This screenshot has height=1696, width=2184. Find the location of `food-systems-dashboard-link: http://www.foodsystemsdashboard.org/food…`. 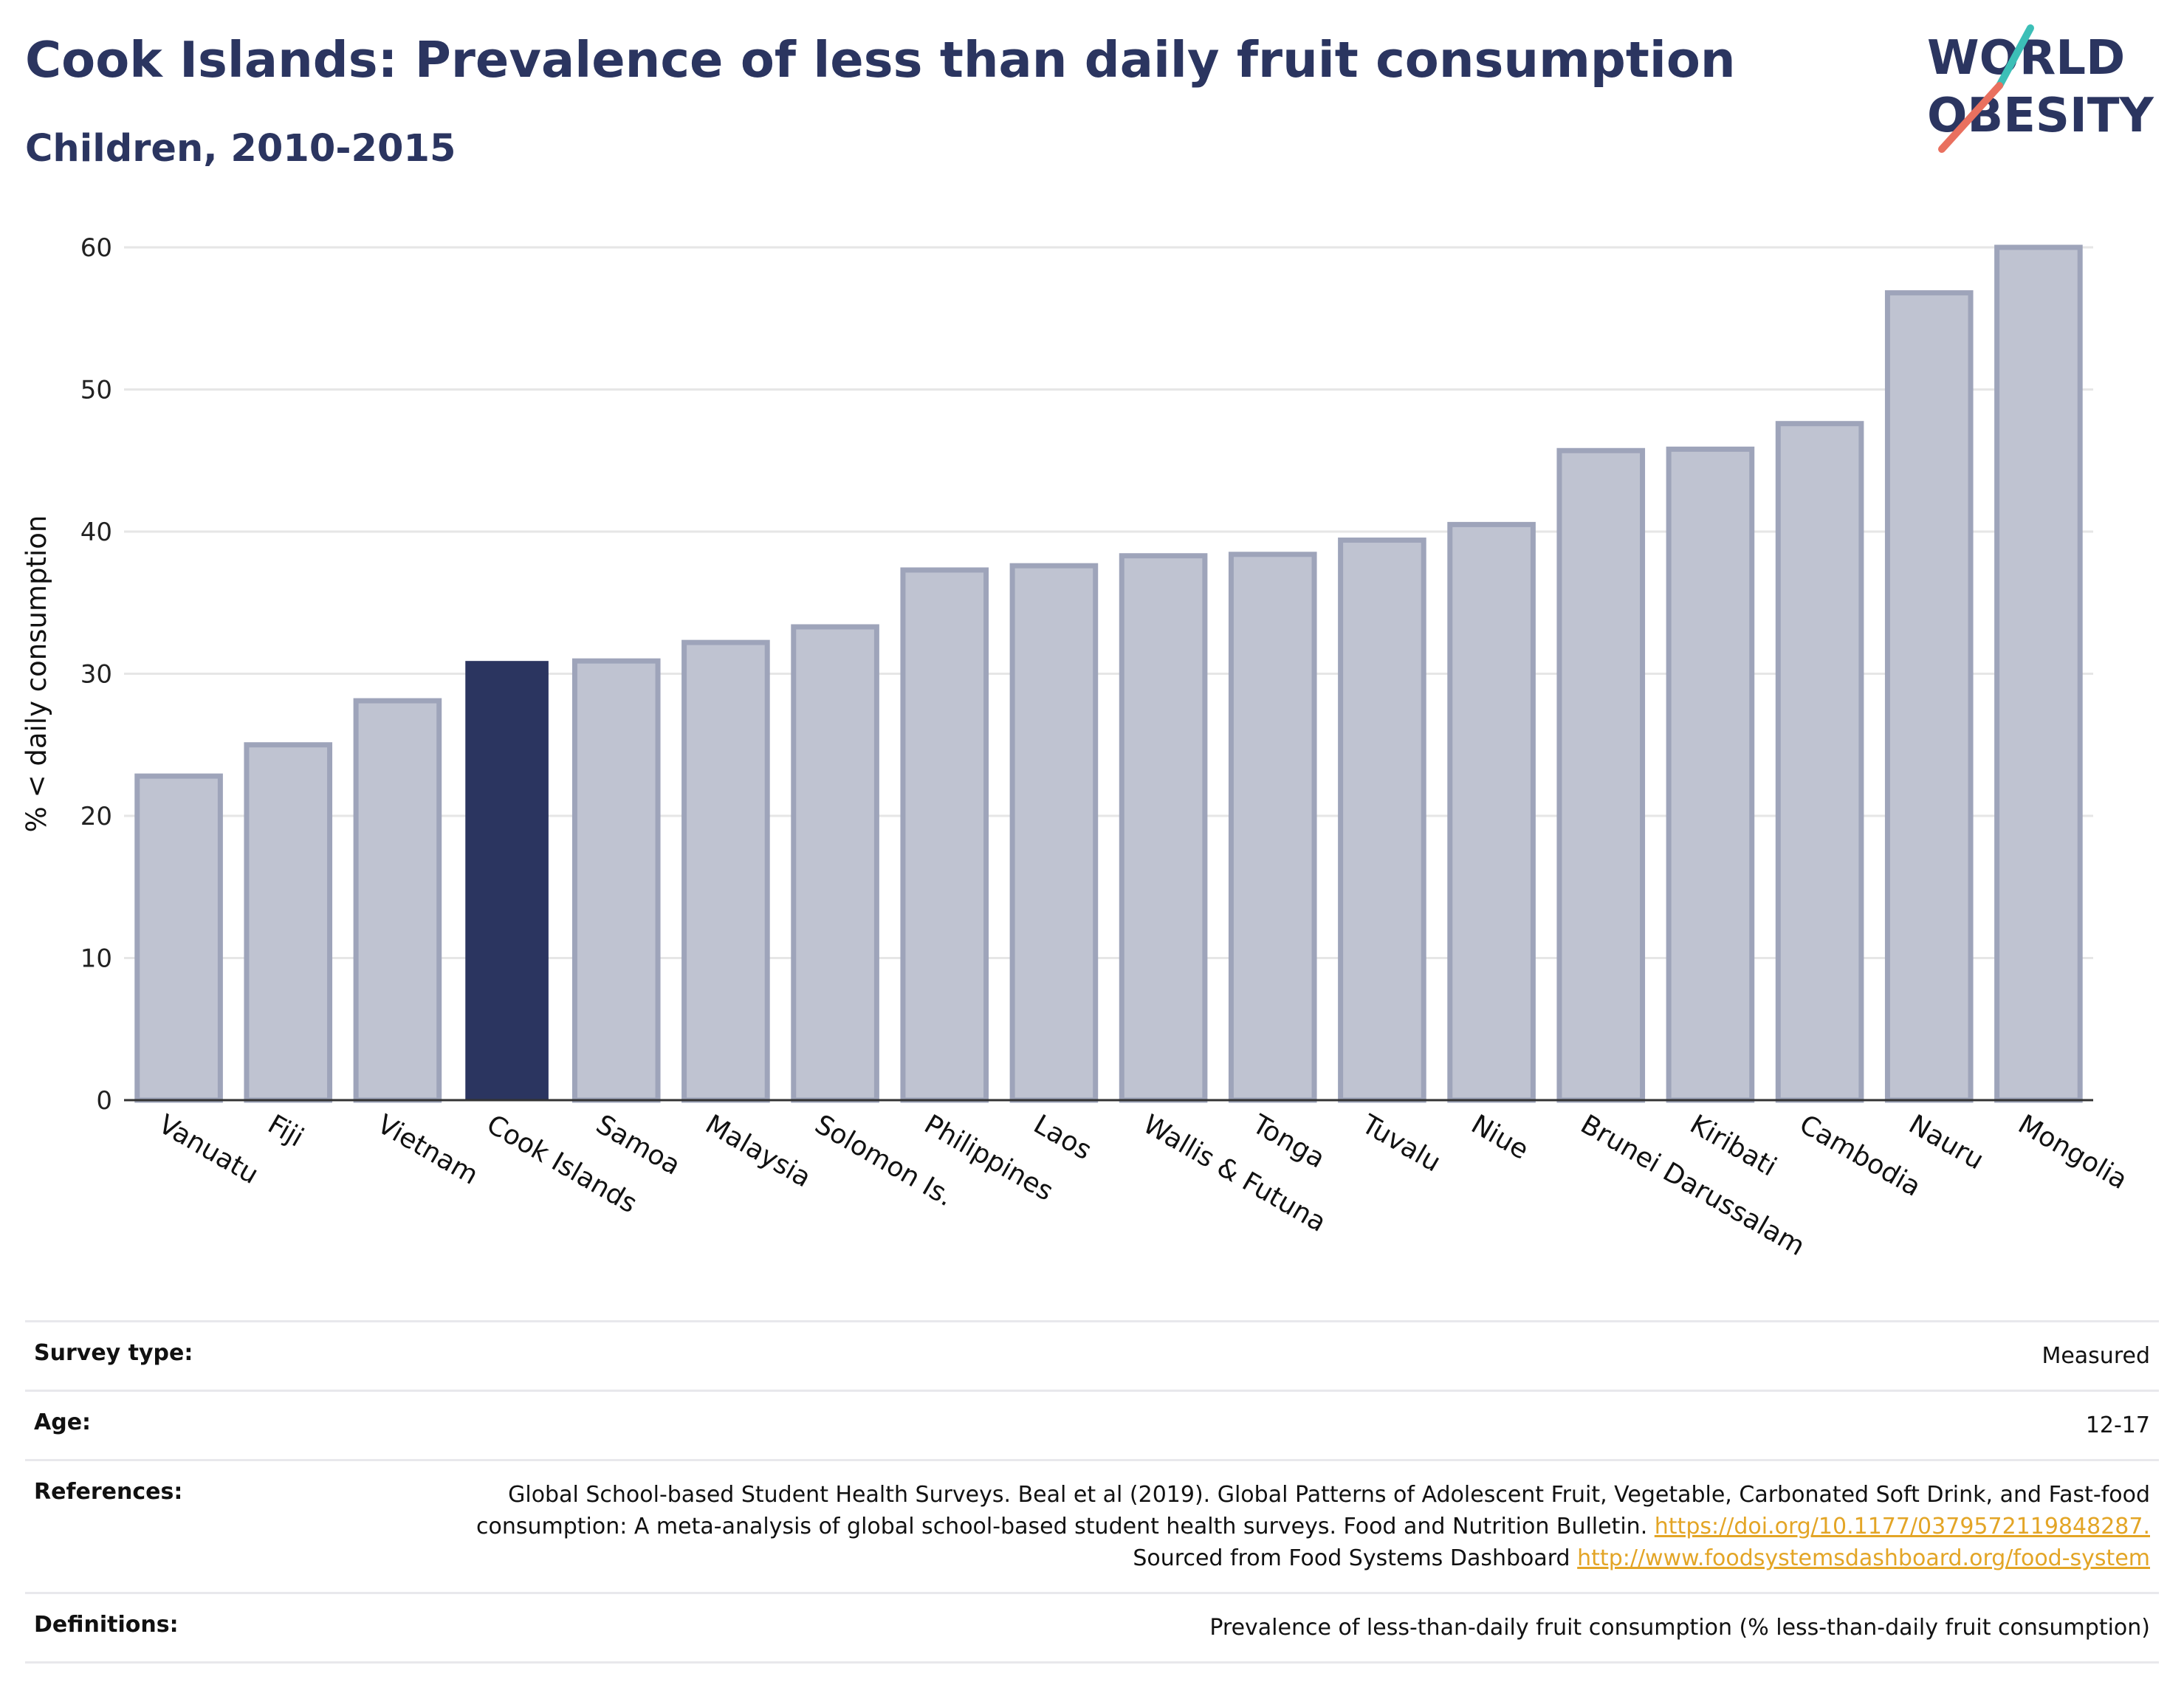

food-systems-dashboard-link: http://www.foodsystemsdashboard.org/food… is located at coordinates (1864, 1558).